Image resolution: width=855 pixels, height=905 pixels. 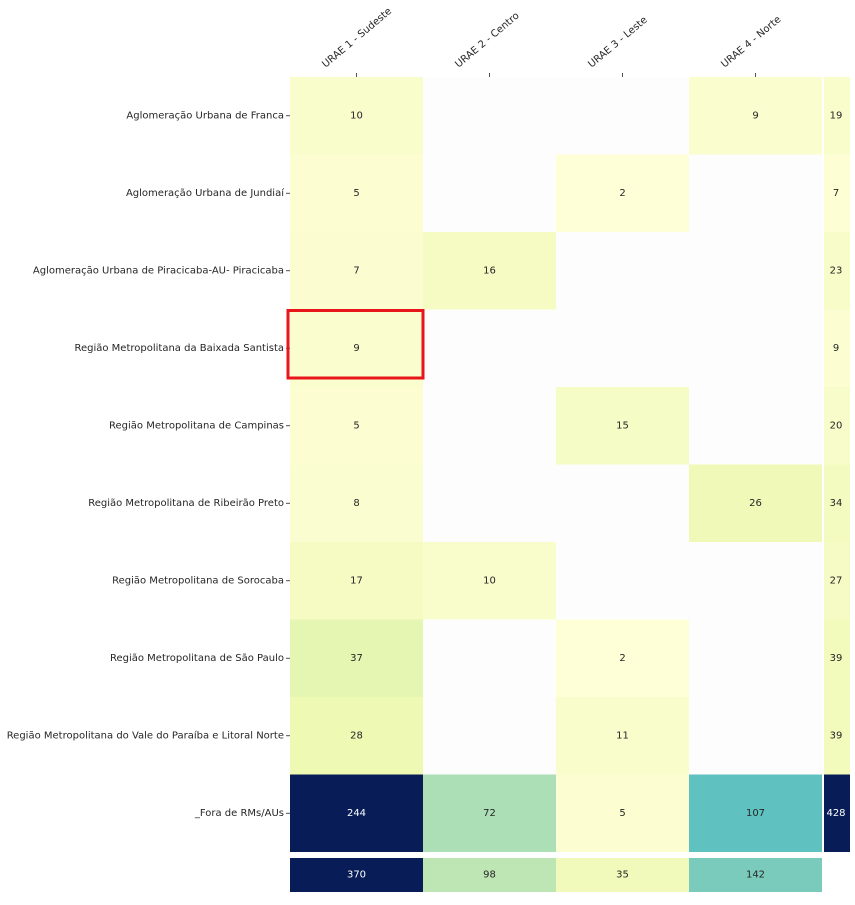 I want to click on cell-value-label: 244, so click(x=356, y=813).